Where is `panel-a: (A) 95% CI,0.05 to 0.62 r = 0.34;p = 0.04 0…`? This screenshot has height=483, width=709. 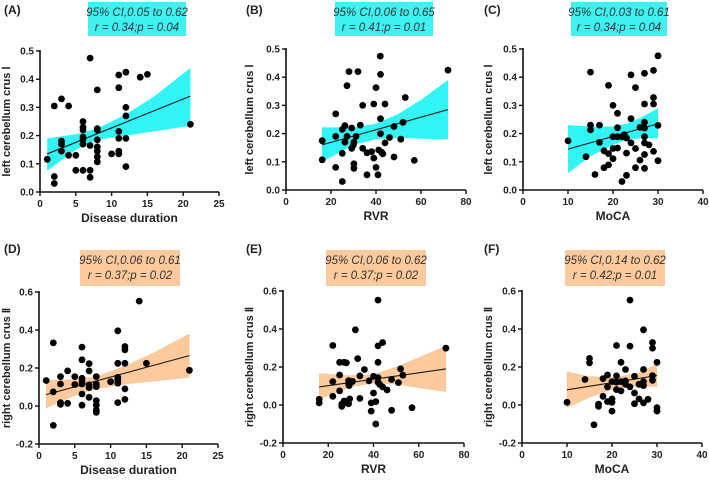 panel-a: (A) 95% CI,0.05 to 0.62 r = 0.34;p = 0.04 0… is located at coordinates (113, 113).